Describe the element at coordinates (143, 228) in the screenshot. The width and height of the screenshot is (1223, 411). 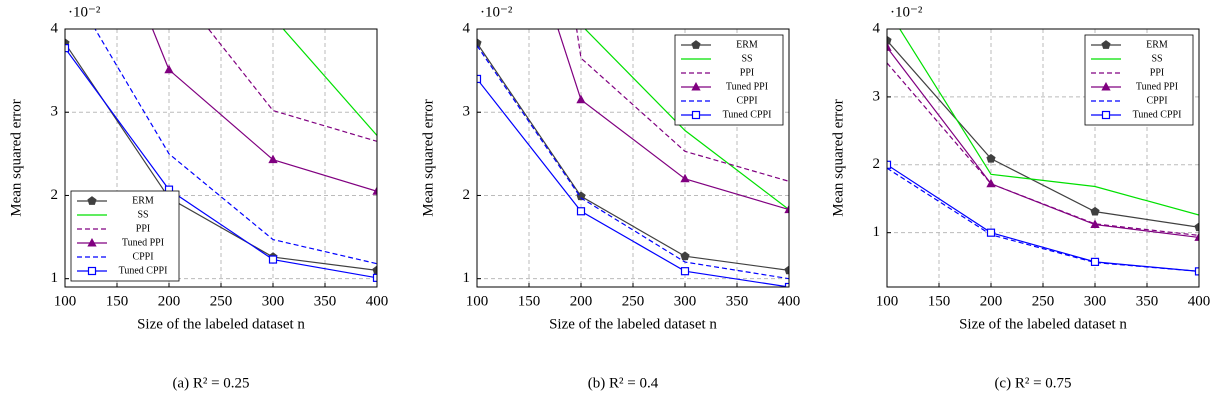
I see `legend-label: PPI` at that location.